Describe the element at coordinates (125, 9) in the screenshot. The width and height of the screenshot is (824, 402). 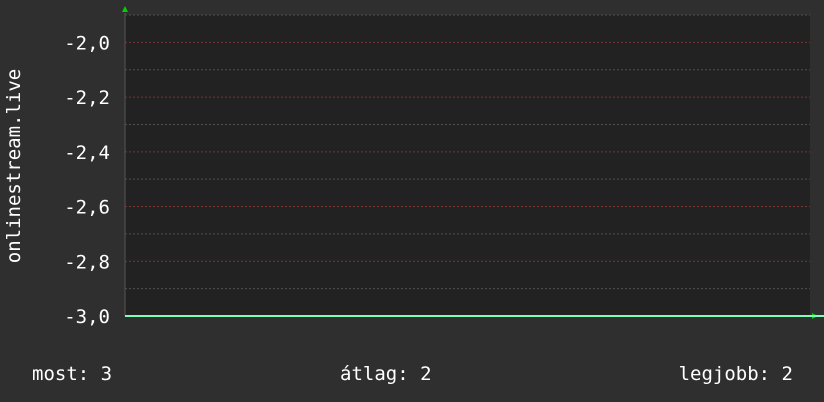
I see `y-axis-arrow-icon` at that location.